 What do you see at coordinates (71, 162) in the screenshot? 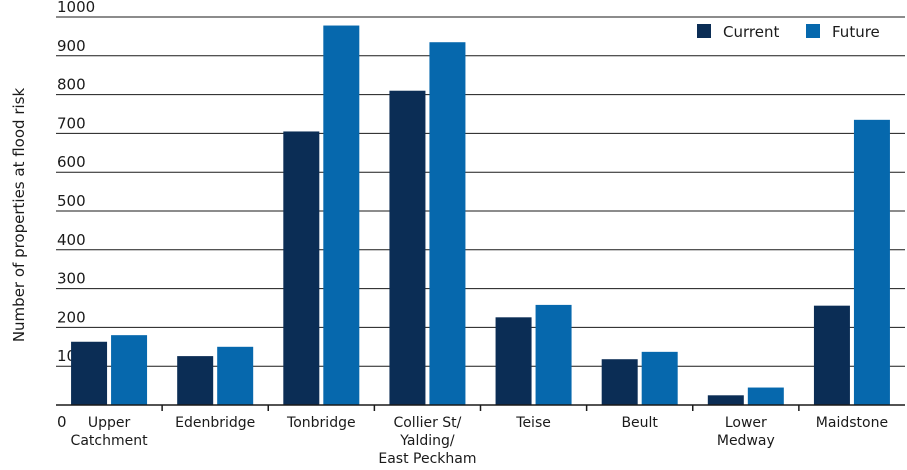
I see `y-tick-label: 600` at bounding box center [71, 162].